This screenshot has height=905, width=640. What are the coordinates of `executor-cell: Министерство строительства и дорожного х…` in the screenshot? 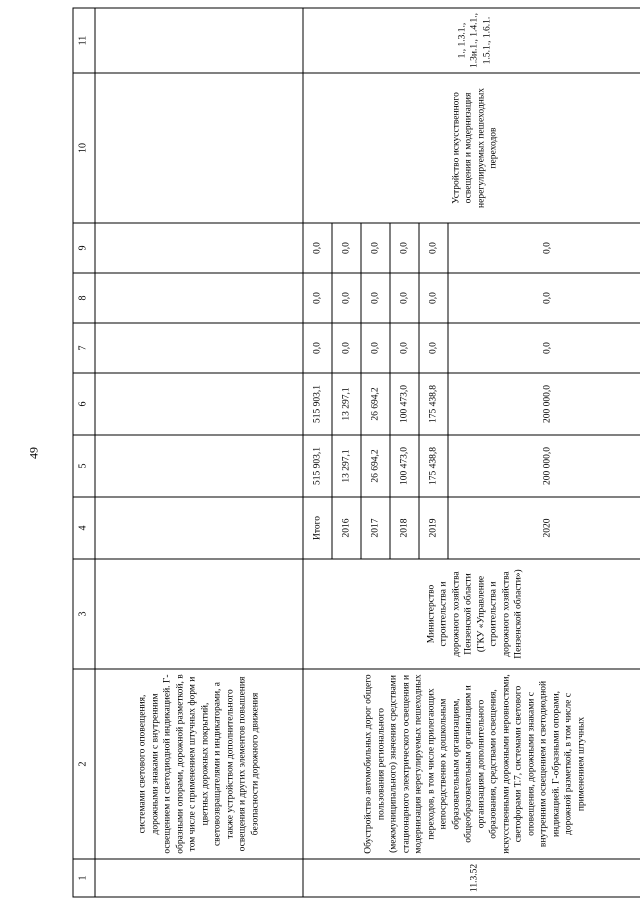 It's located at (471, 613).